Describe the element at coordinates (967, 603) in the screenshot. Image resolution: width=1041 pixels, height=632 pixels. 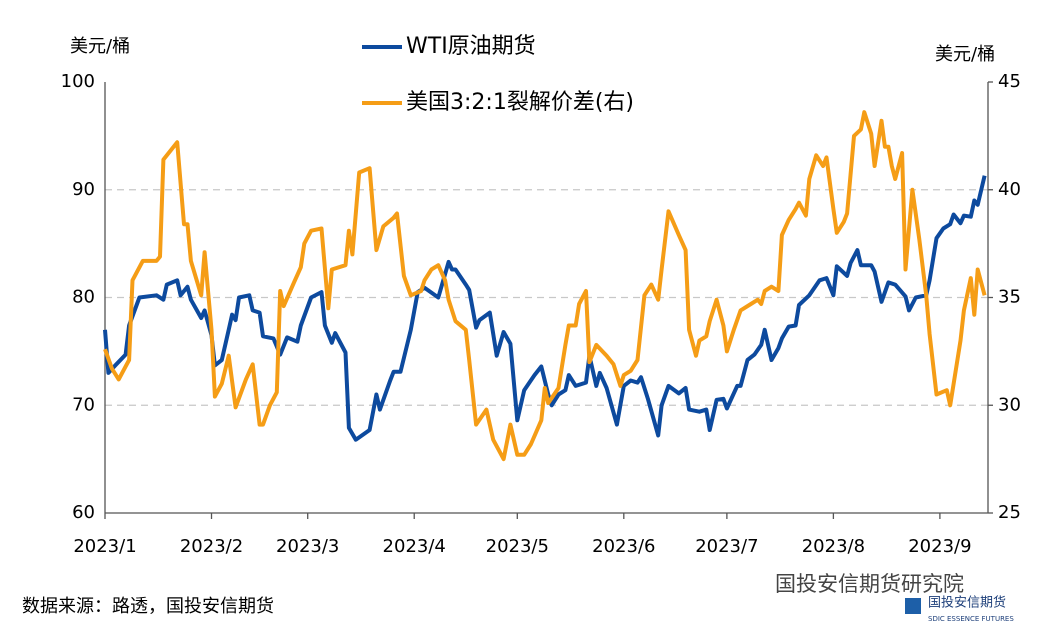
I see `logo-name: 国投安信期货` at that location.